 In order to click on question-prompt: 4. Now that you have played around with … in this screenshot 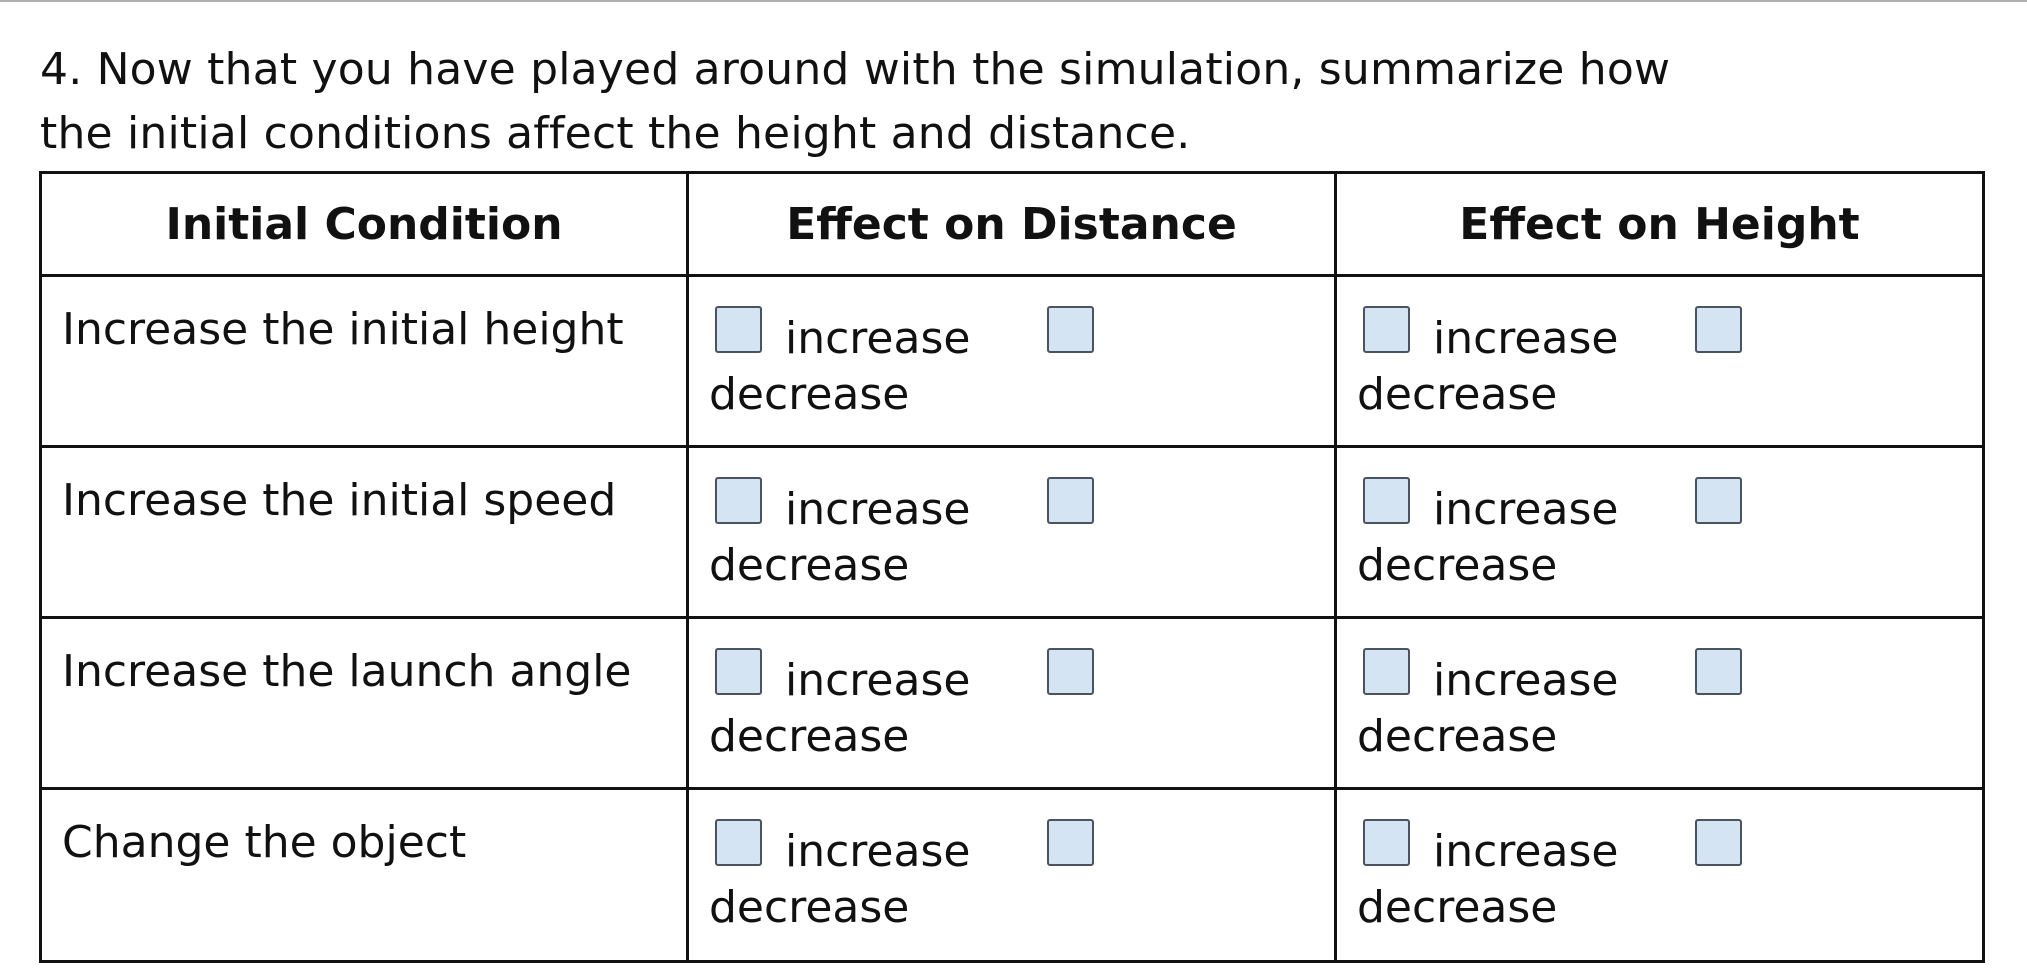, I will do `click(990, 102)`.